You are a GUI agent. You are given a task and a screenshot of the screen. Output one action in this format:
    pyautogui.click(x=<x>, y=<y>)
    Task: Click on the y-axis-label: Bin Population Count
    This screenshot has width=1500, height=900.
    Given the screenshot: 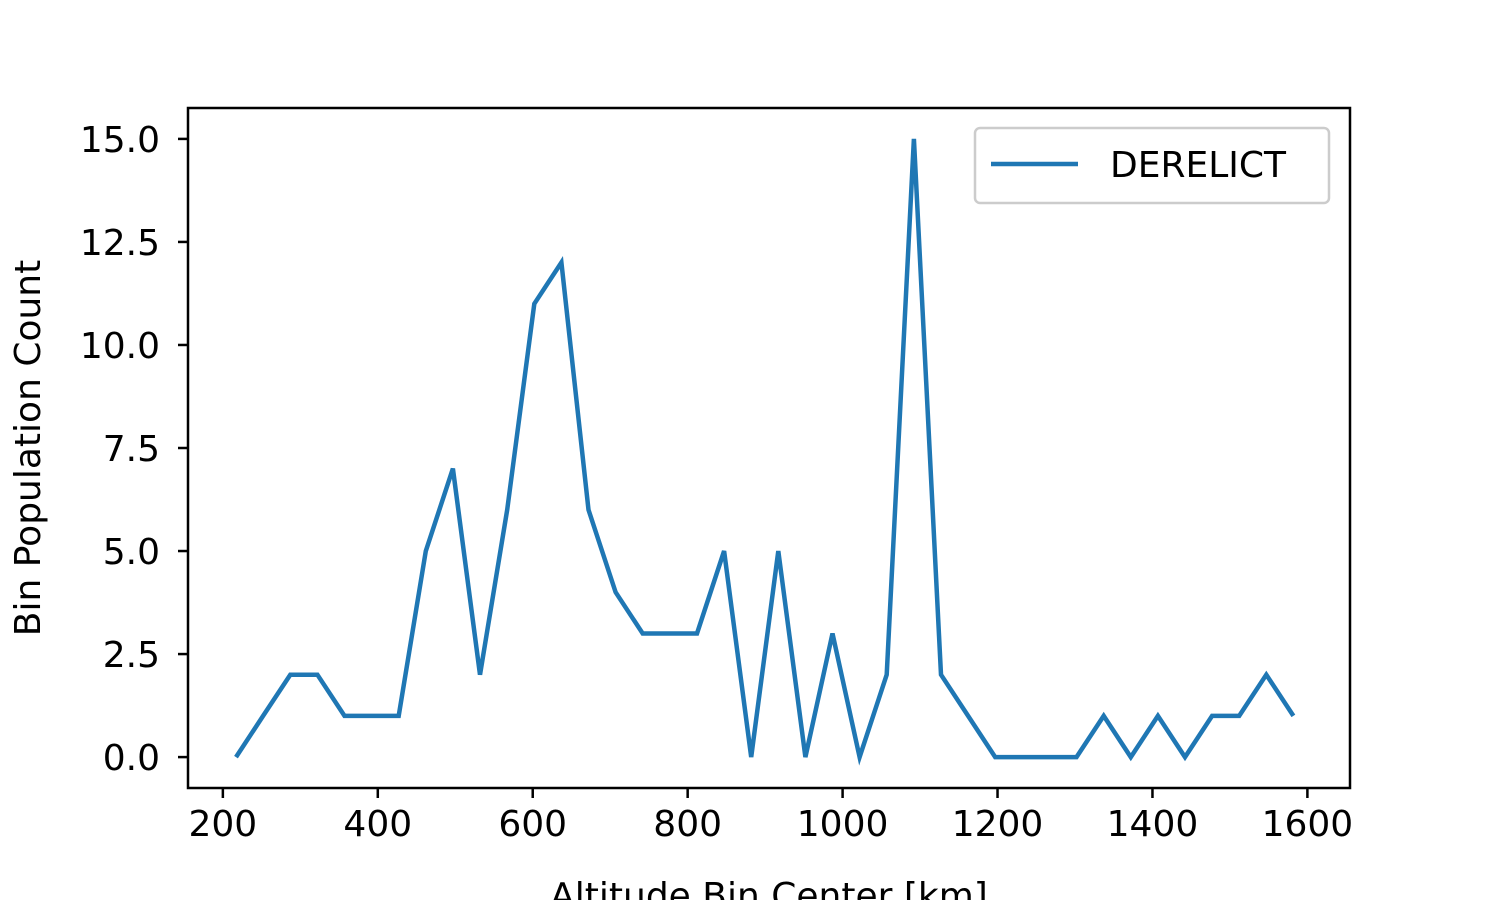 What is the action you would take?
    pyautogui.click(x=28, y=448)
    